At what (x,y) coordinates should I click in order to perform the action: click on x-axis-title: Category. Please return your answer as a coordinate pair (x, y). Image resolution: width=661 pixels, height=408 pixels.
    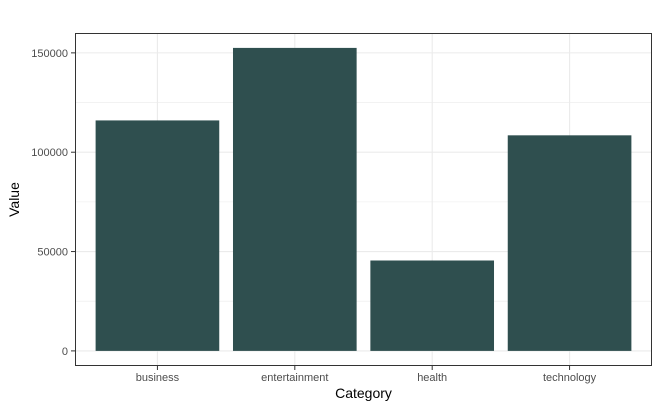
    Looking at the image, I should click on (363, 393).